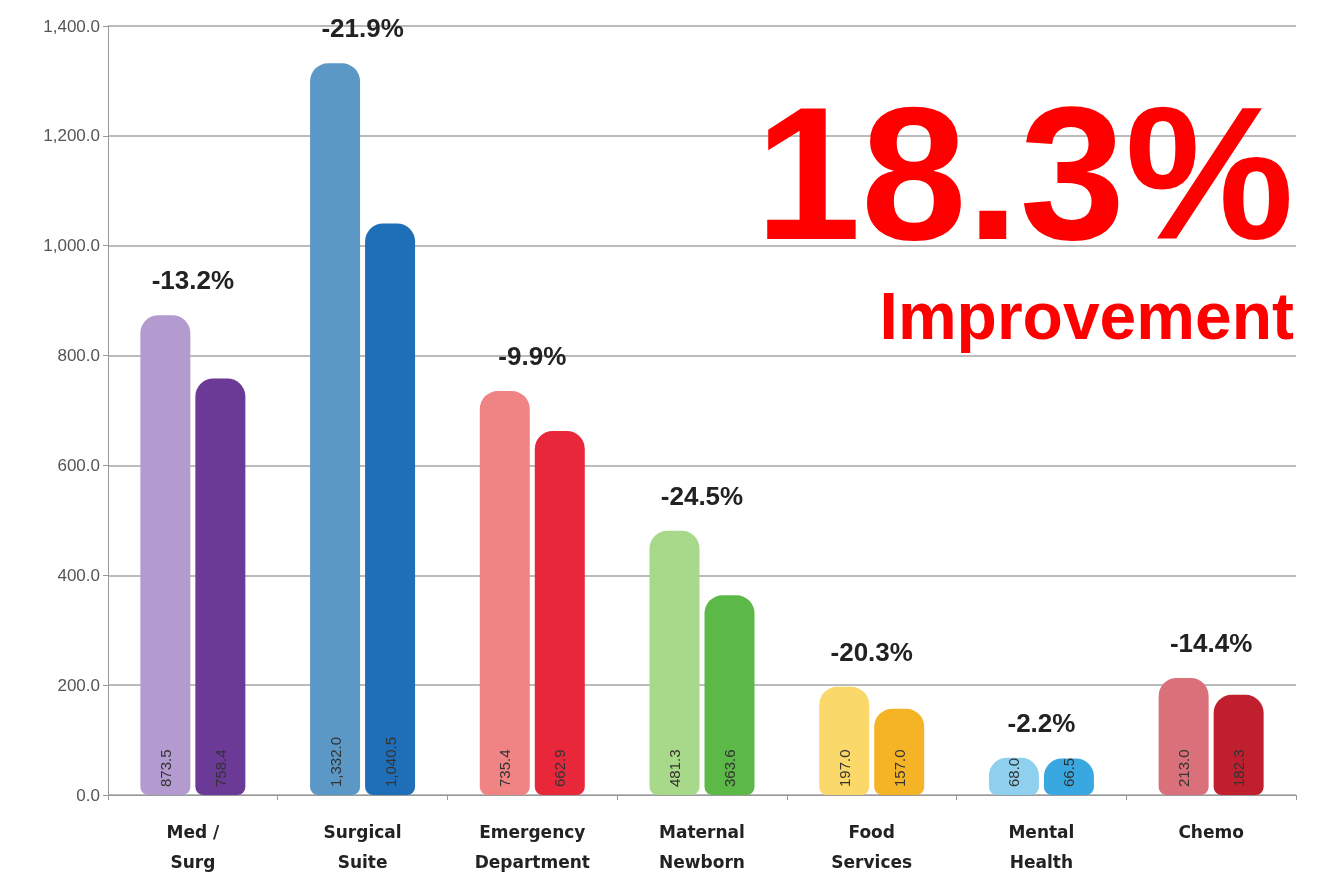  What do you see at coordinates (71, 136) in the screenshot?
I see `y-tick-label: 1,200.0` at bounding box center [71, 136].